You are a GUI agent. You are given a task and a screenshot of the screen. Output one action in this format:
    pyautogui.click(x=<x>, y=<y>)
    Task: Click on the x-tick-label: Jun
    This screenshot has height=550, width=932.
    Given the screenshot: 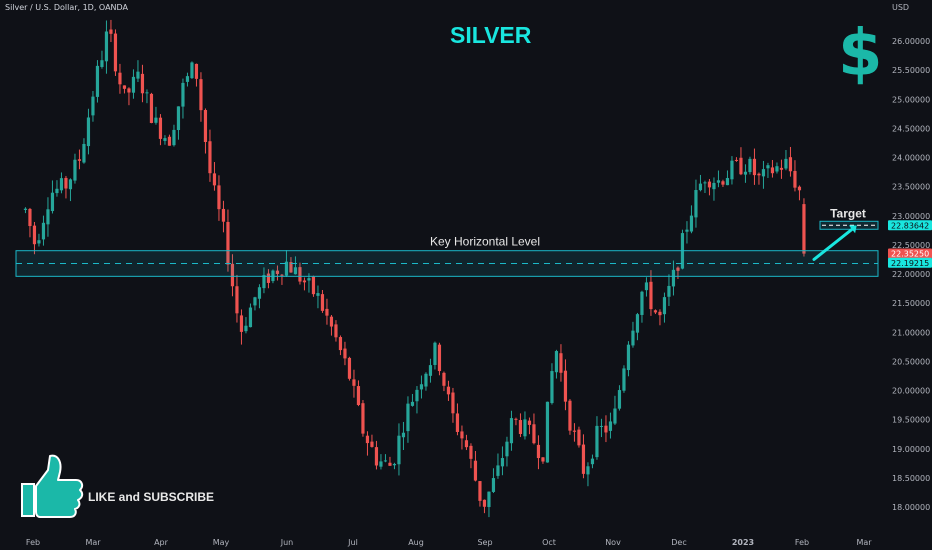 What is the action you would take?
    pyautogui.click(x=287, y=542)
    